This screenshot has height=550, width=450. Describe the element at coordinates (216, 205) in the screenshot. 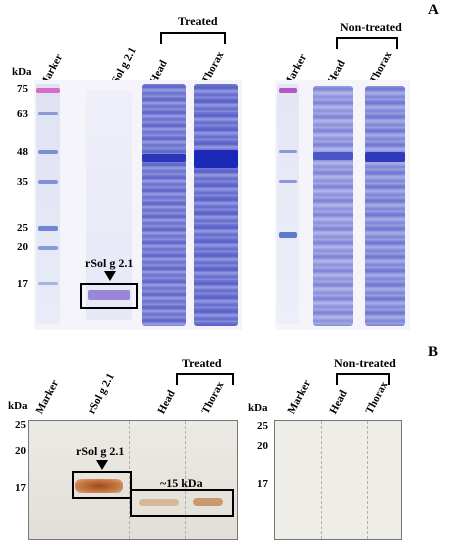

I see `thorax-lane-a` at that location.